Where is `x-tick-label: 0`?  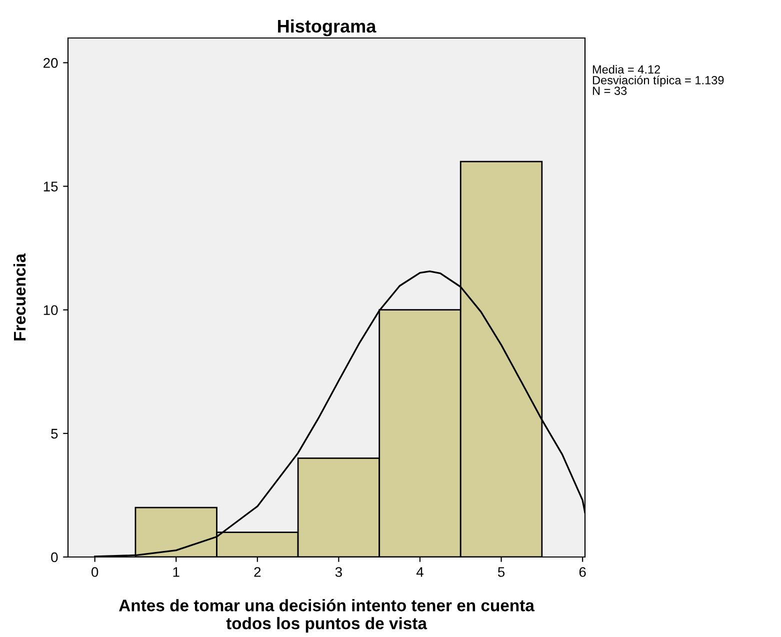
x-tick-label: 0 is located at coordinates (95, 572).